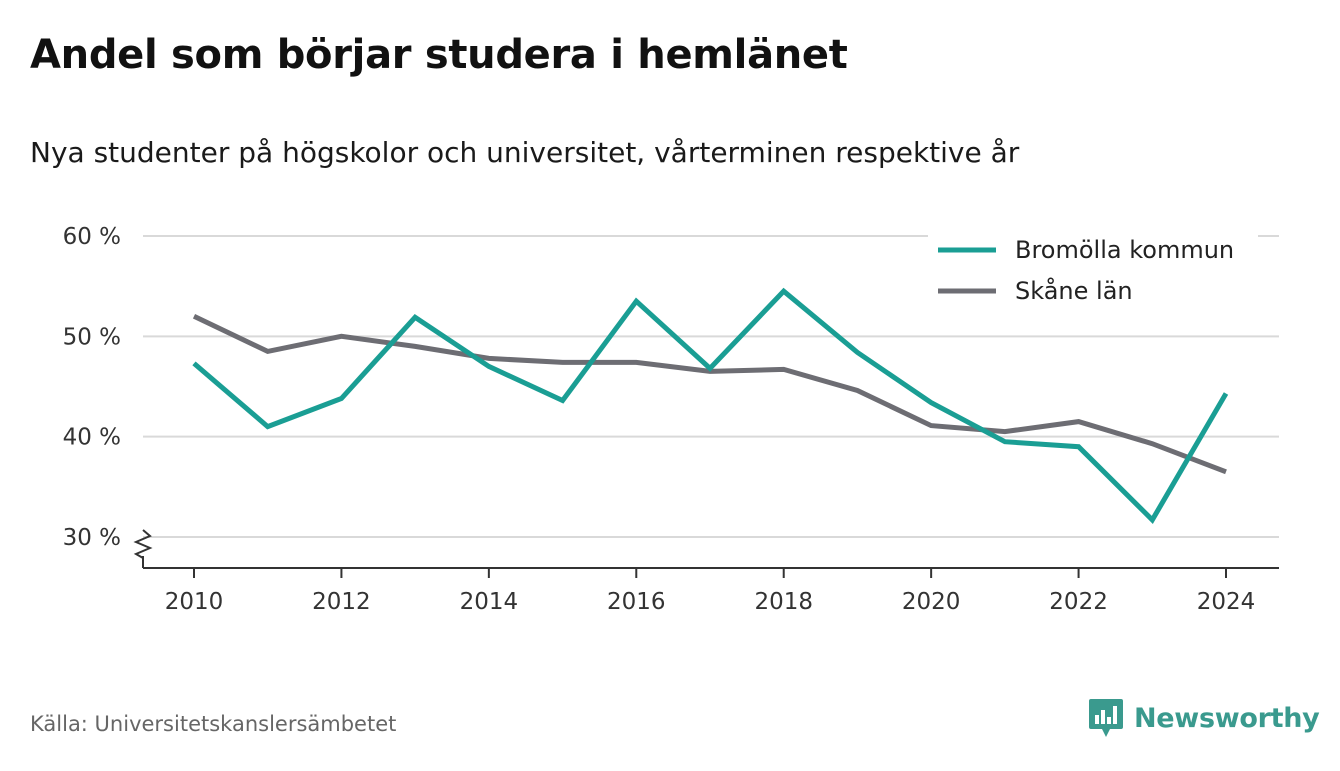 This screenshot has width=1340, height=771. What do you see at coordinates (1124, 250) in the screenshot?
I see `legend-label: Bromölla kommun` at bounding box center [1124, 250].